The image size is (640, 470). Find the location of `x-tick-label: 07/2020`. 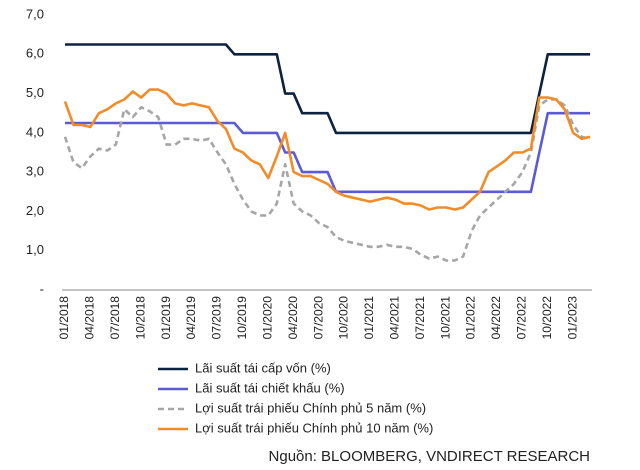

x-tick-label: 07/2020 is located at coordinates (318, 318).